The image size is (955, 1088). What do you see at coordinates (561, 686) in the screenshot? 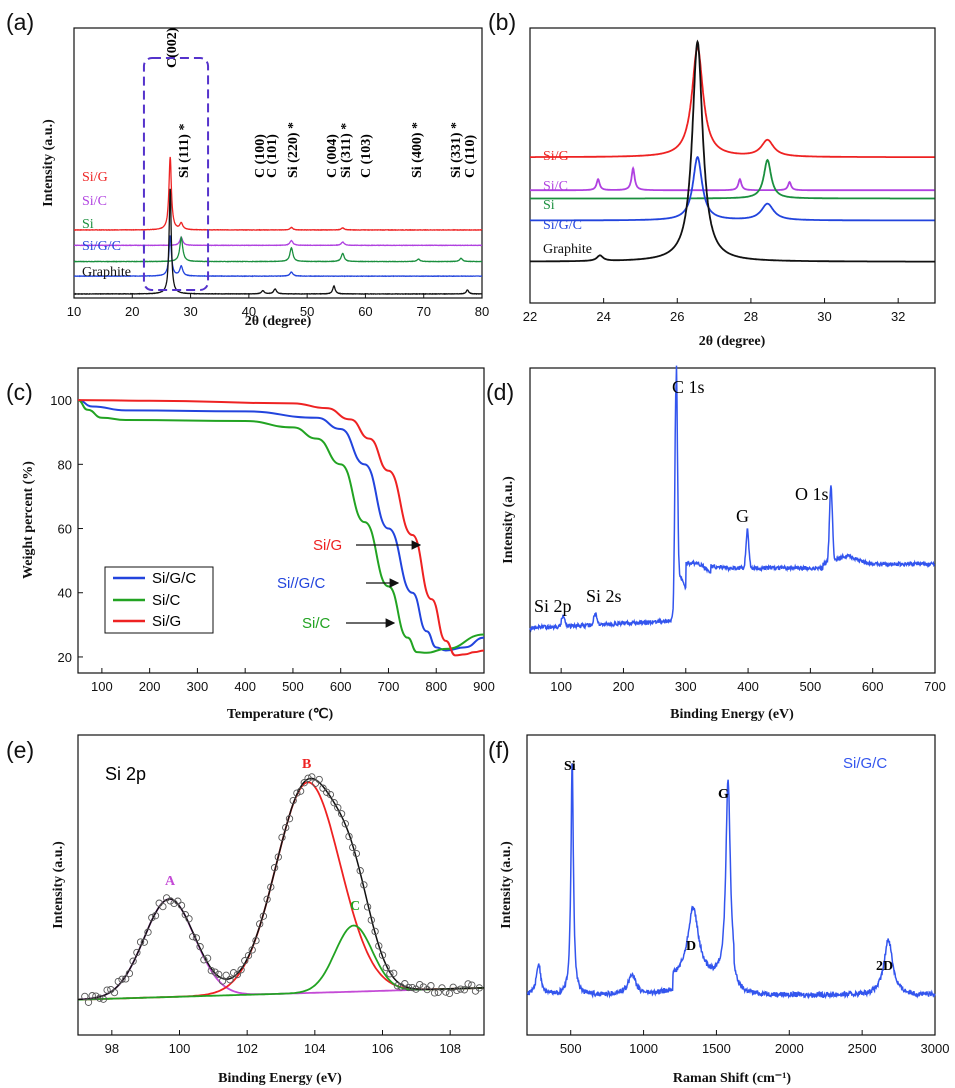
I see `x-tick-label: 100` at bounding box center [561, 686].